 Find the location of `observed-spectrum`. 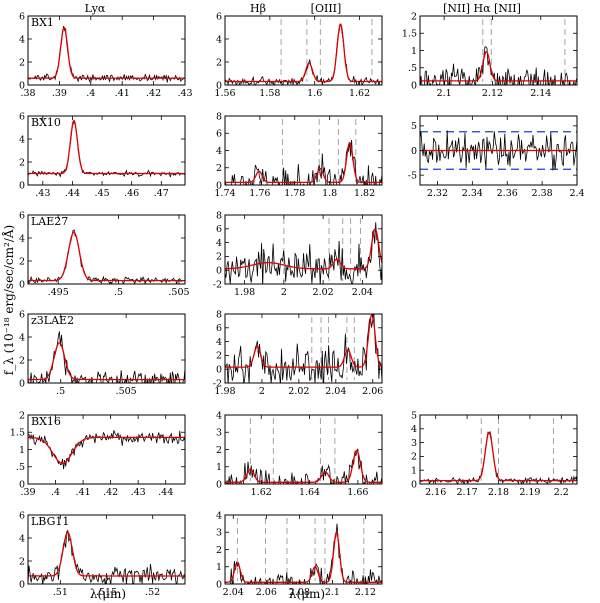

observed-spectrum is located at coordinates (106, 556).